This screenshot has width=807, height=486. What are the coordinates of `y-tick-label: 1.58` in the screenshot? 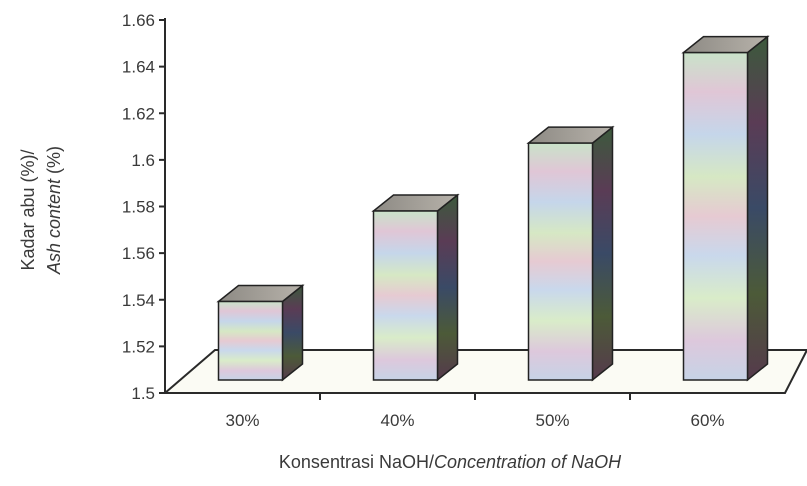 It's located at (138, 207).